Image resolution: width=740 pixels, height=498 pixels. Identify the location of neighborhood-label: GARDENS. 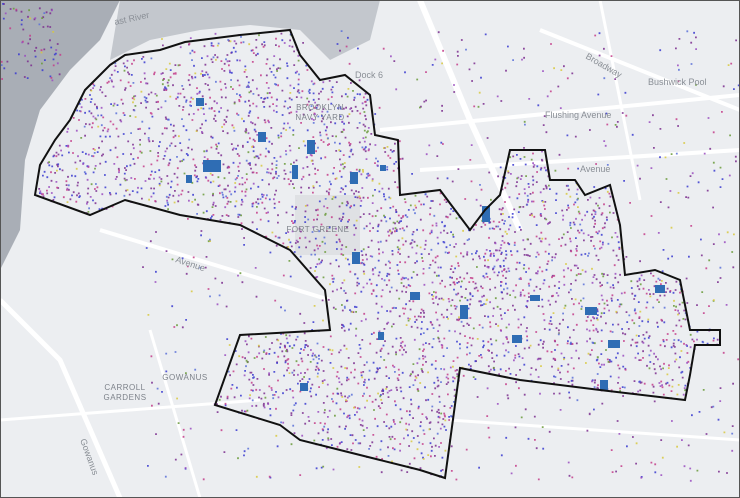
(124, 397).